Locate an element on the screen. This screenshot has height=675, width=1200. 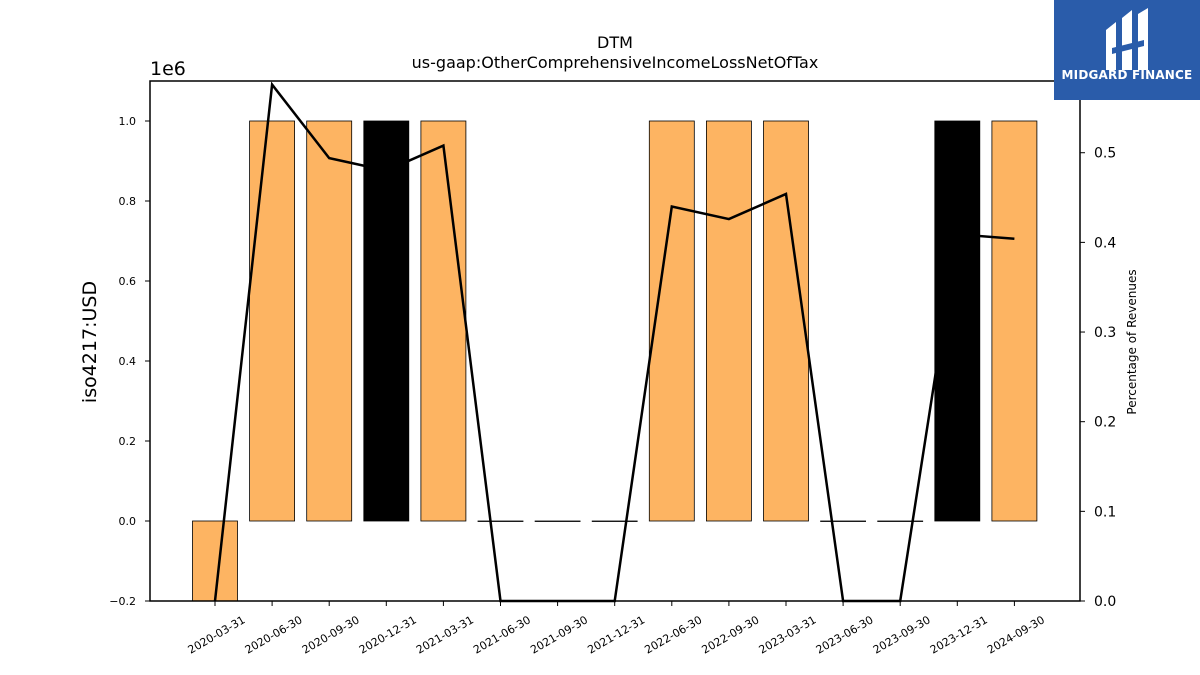
y2-tick-label: 0.4 is located at coordinates (1105, 243).